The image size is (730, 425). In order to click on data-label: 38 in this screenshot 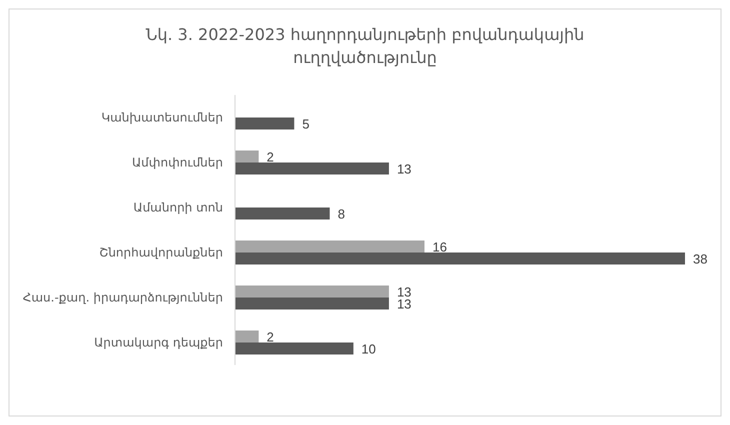, I will do `click(700, 259)`.